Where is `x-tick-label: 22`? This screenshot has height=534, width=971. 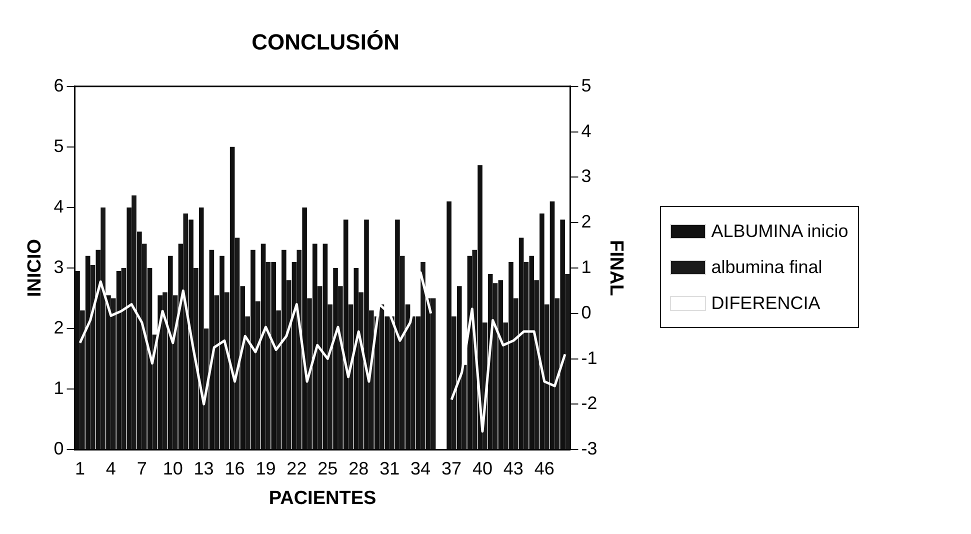 x-tick-label: 22 is located at coordinates (296, 468).